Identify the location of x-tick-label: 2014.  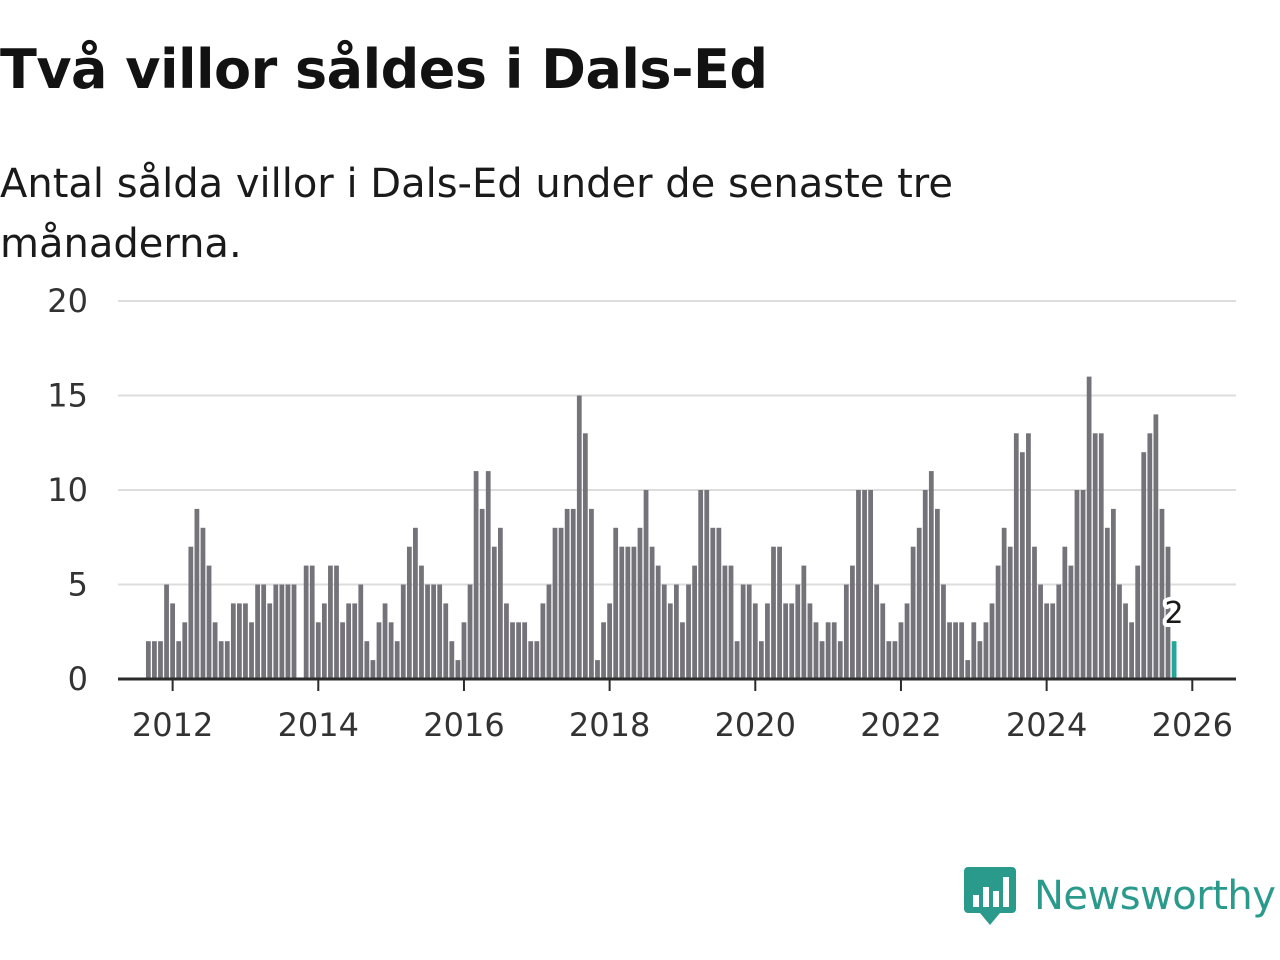
(318, 725).